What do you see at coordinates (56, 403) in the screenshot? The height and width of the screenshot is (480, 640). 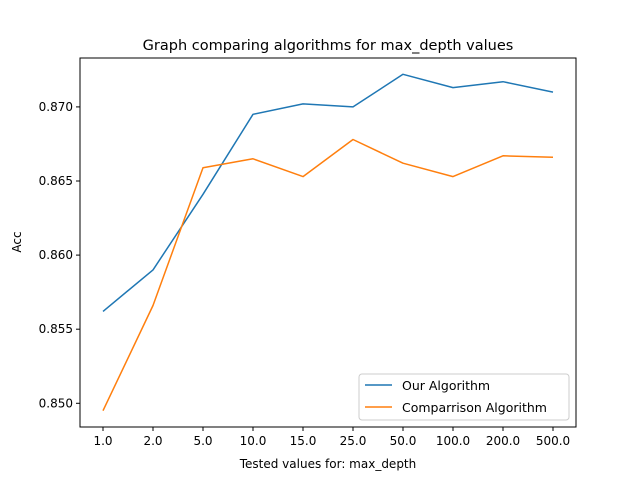 I see `y-tick-label: 0.850` at bounding box center [56, 403].